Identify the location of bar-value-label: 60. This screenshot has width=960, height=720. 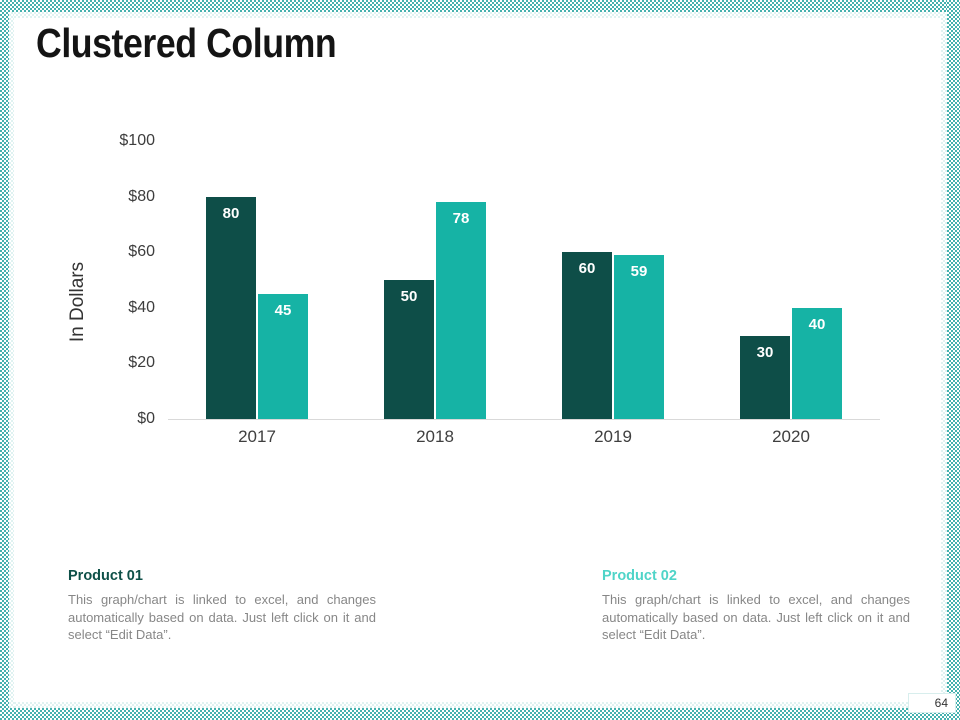
(587, 268).